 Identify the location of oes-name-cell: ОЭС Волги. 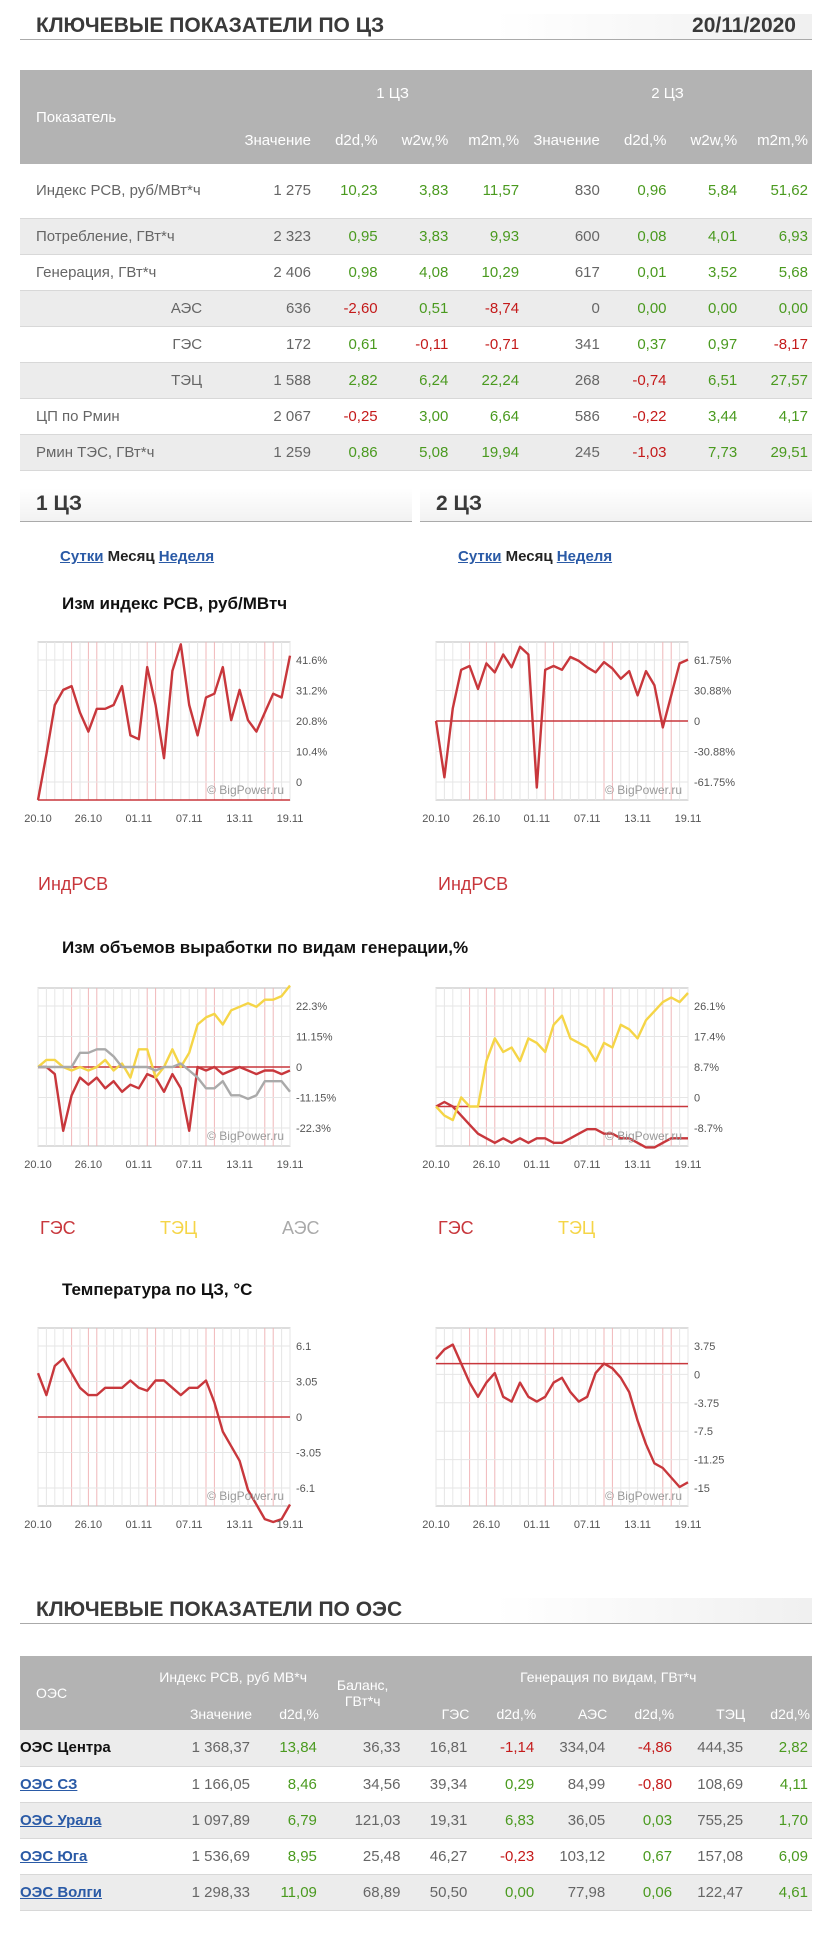
(83, 1892).